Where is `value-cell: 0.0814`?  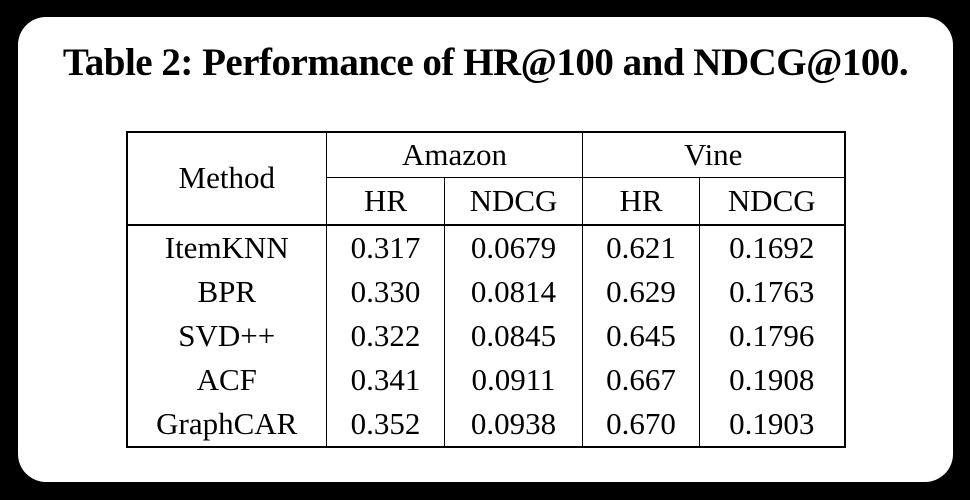 value-cell: 0.0814 is located at coordinates (513, 291).